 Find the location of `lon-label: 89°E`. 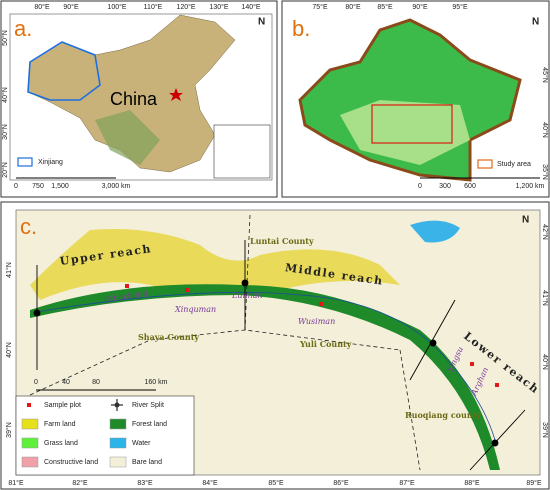

lon-label: 89°E is located at coordinates (534, 483).